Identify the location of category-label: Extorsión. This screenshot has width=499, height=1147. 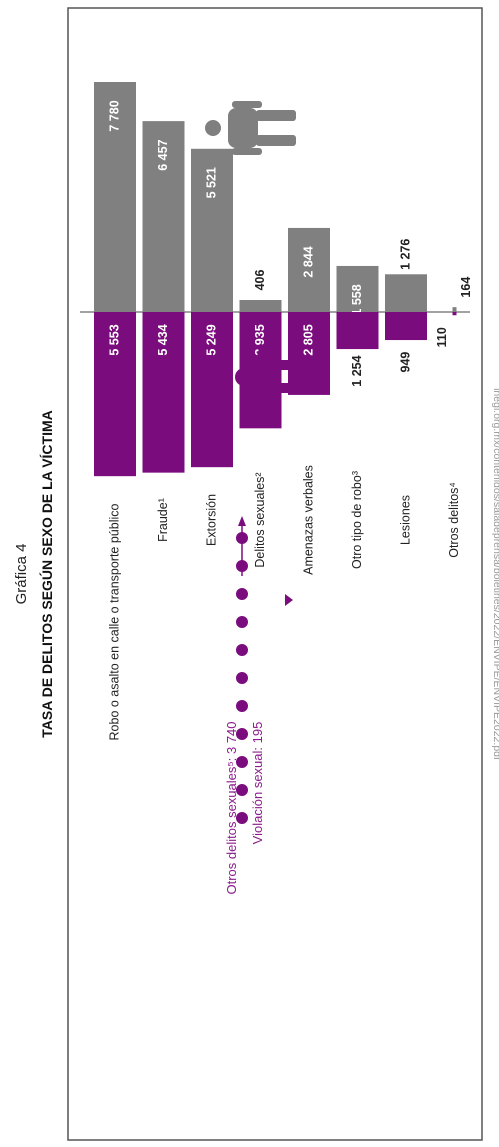
(211, 520).